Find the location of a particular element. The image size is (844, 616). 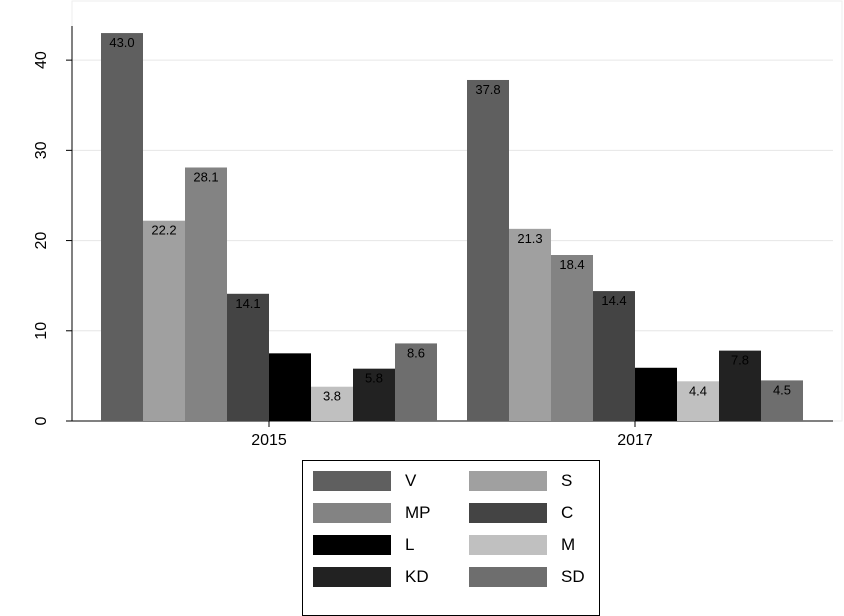

y-tick-label: 0 is located at coordinates (41, 420).